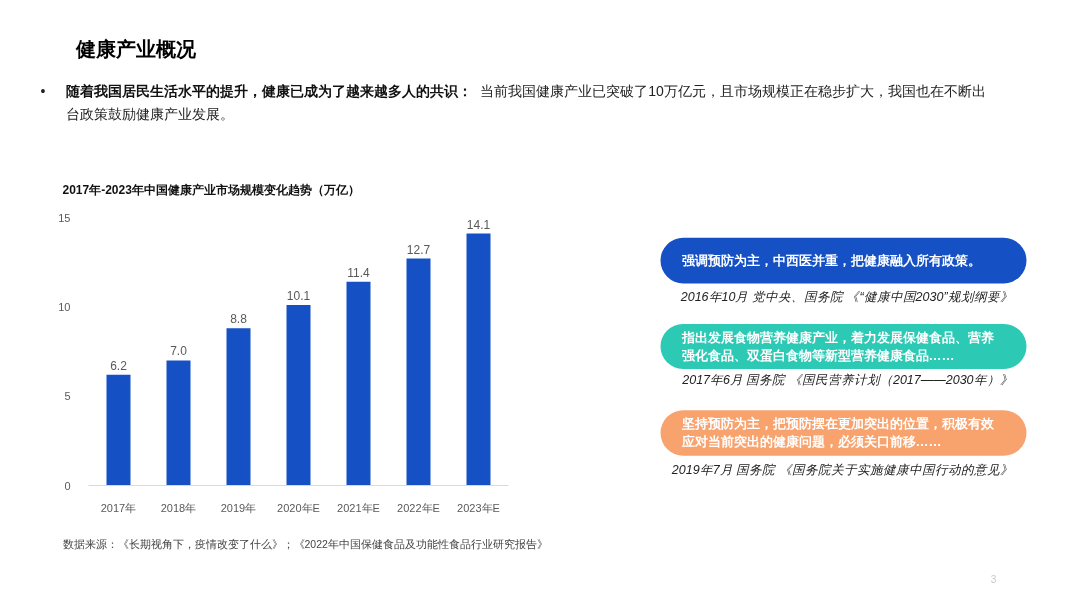  What do you see at coordinates (135, 48) in the screenshot?
I see `text: 健康产业概况` at bounding box center [135, 48].